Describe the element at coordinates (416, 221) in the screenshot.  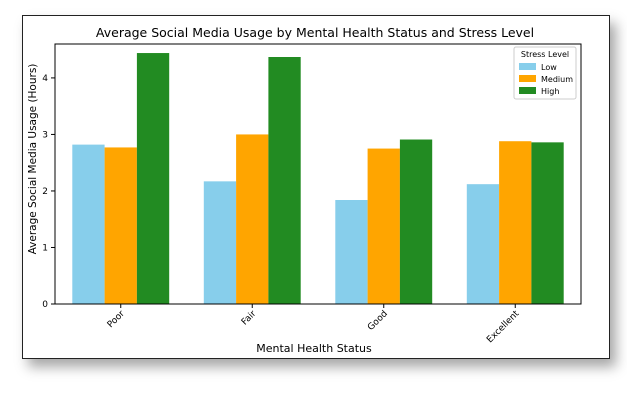
I see `bar-good-high` at that location.